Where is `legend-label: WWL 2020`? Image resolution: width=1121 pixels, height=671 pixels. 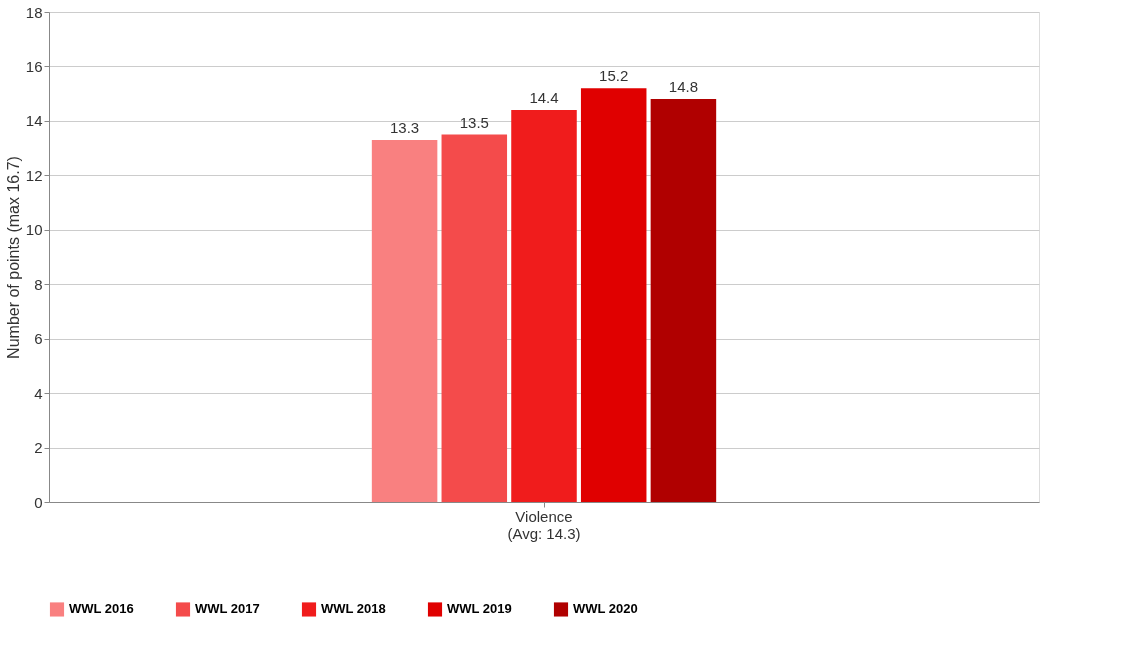
legend-label: WWL 2020 is located at coordinates (605, 609).